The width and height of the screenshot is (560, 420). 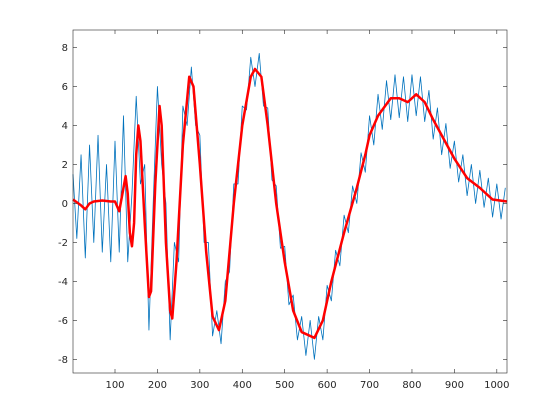 What do you see at coordinates (411, 385) in the screenshot?
I see `x-tick-label: 800` at bounding box center [411, 385].